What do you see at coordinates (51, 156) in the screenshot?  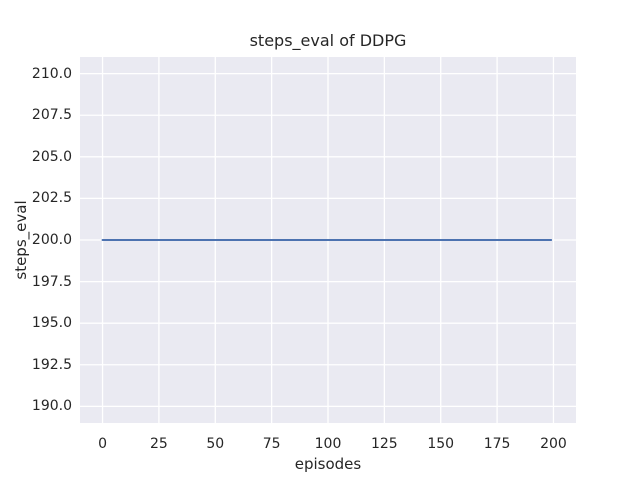 I see `y-tick-label: 205.0` at bounding box center [51, 156].